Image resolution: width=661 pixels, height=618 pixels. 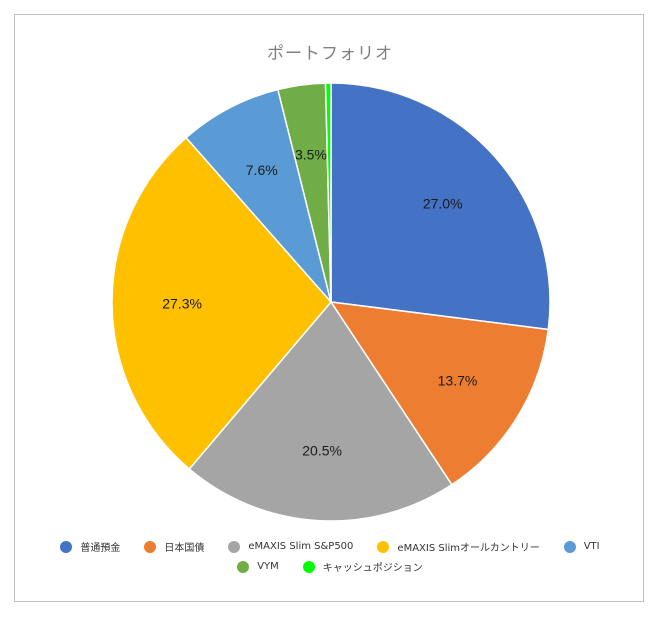 What do you see at coordinates (268, 566) in the screenshot?
I see `legend-label: VYM` at bounding box center [268, 566].